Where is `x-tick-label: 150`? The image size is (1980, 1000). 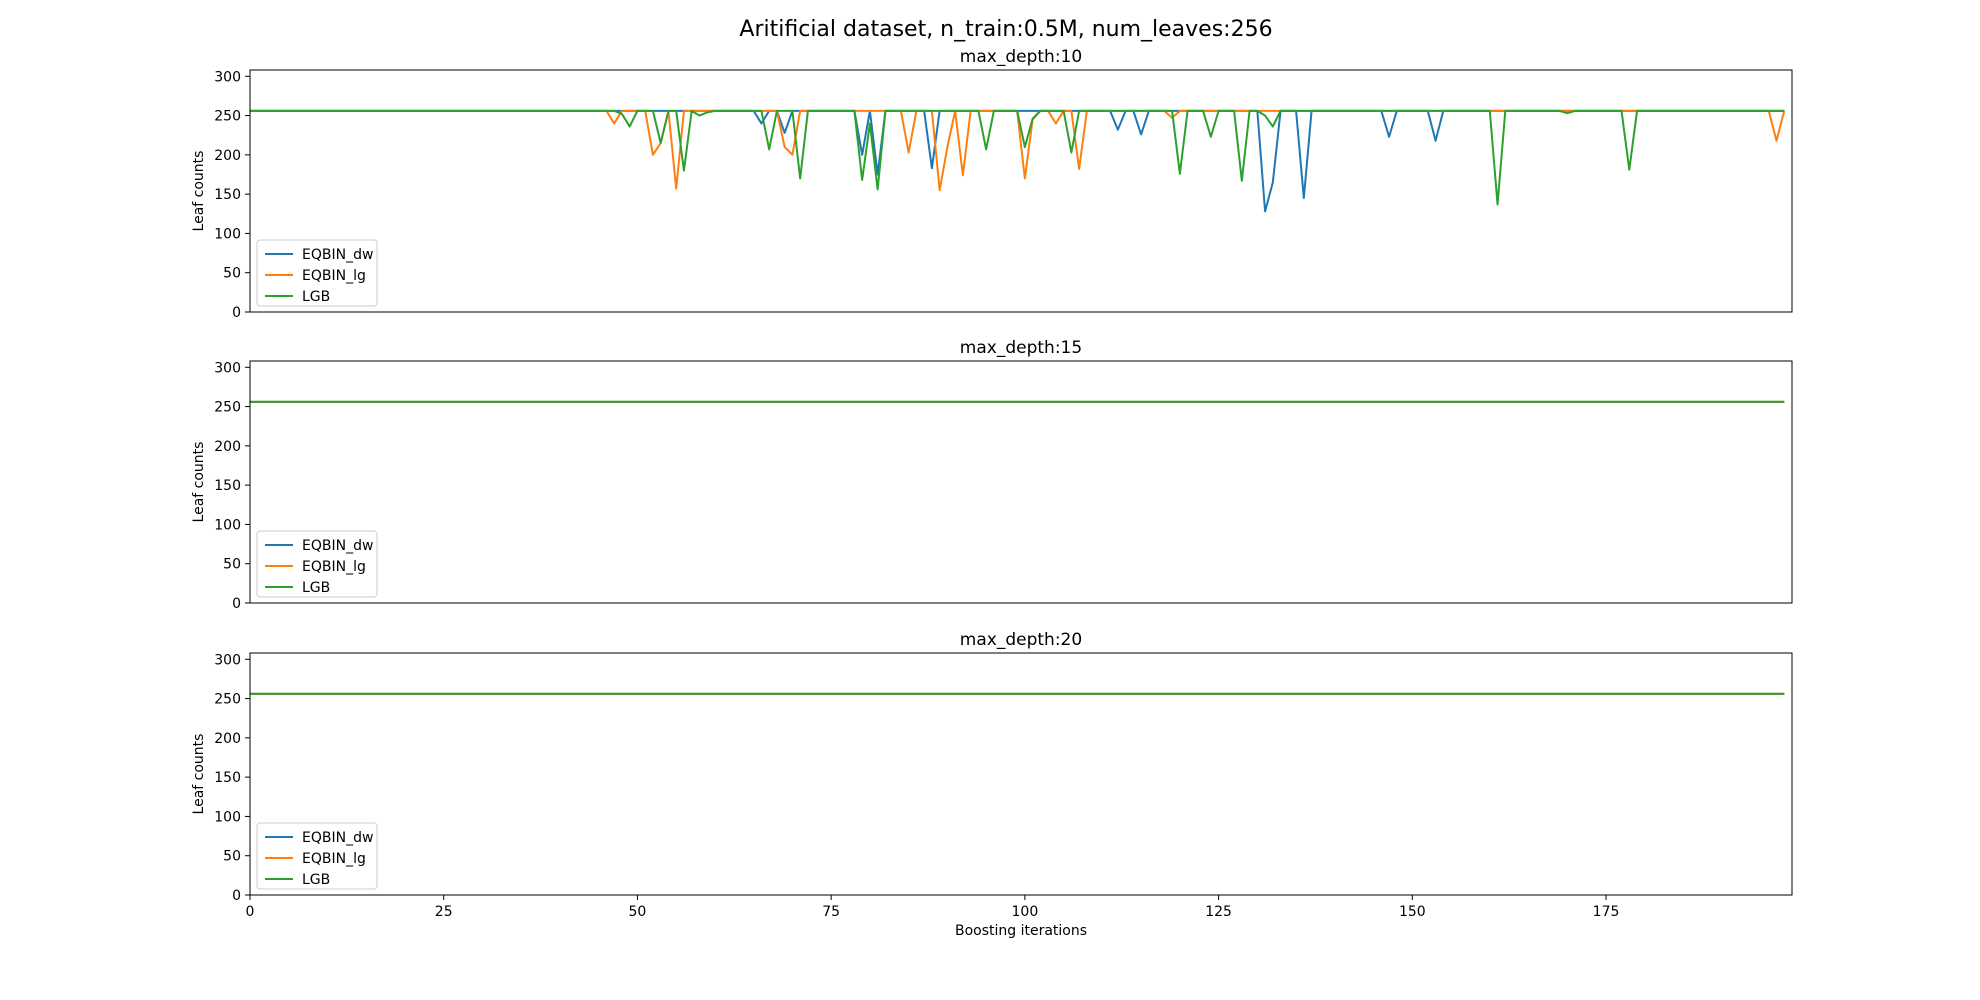 x-tick-label: 150 is located at coordinates (1412, 912).